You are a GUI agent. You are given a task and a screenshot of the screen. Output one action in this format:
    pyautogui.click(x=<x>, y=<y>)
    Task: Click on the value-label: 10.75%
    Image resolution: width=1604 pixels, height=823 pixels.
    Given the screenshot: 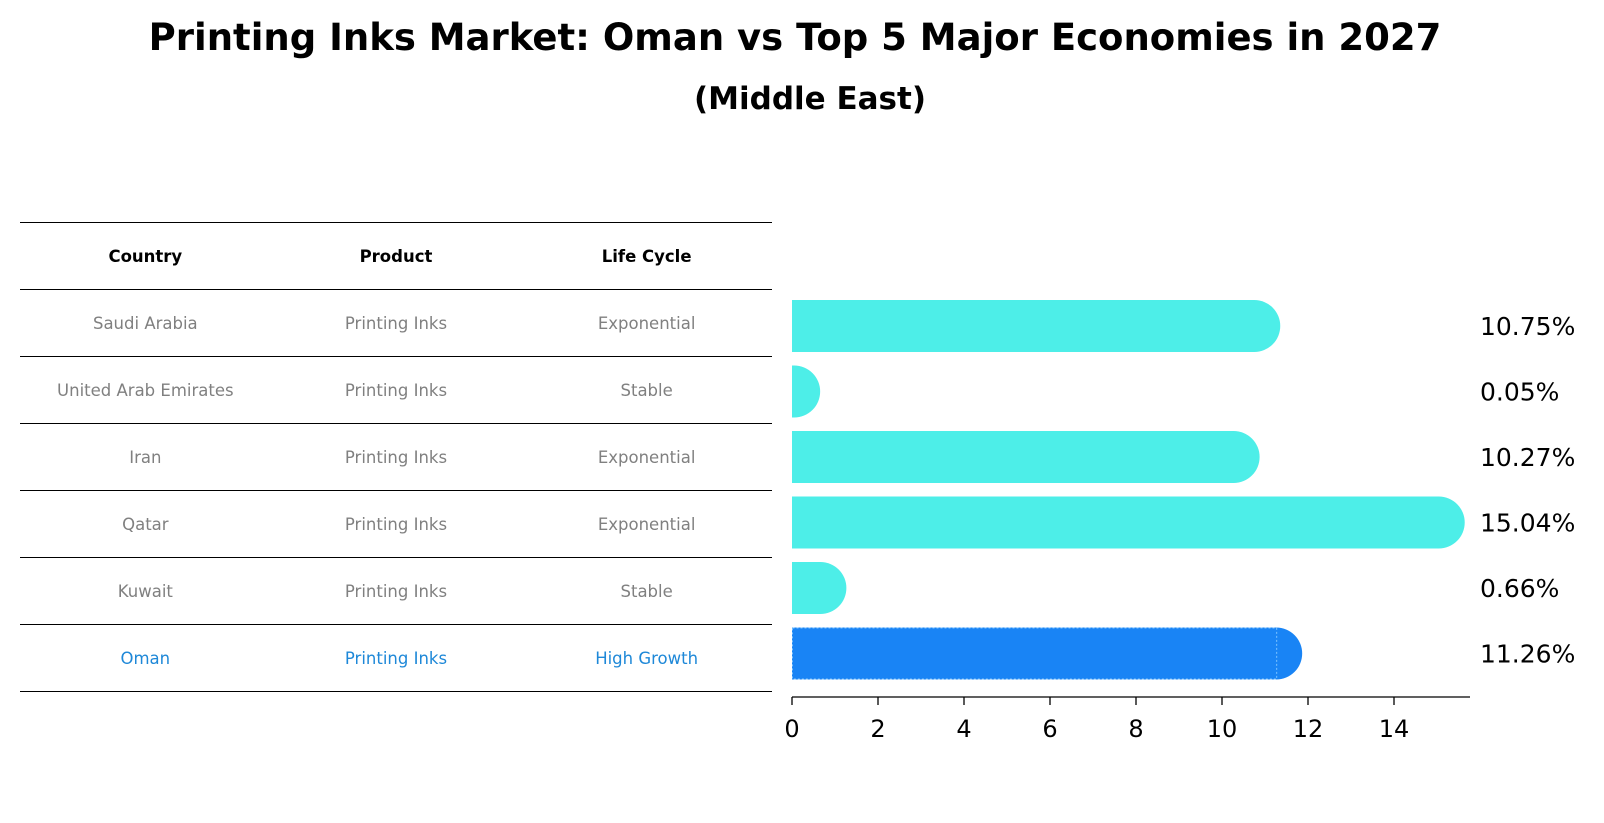 What is the action you would take?
    pyautogui.click(x=1527, y=326)
    